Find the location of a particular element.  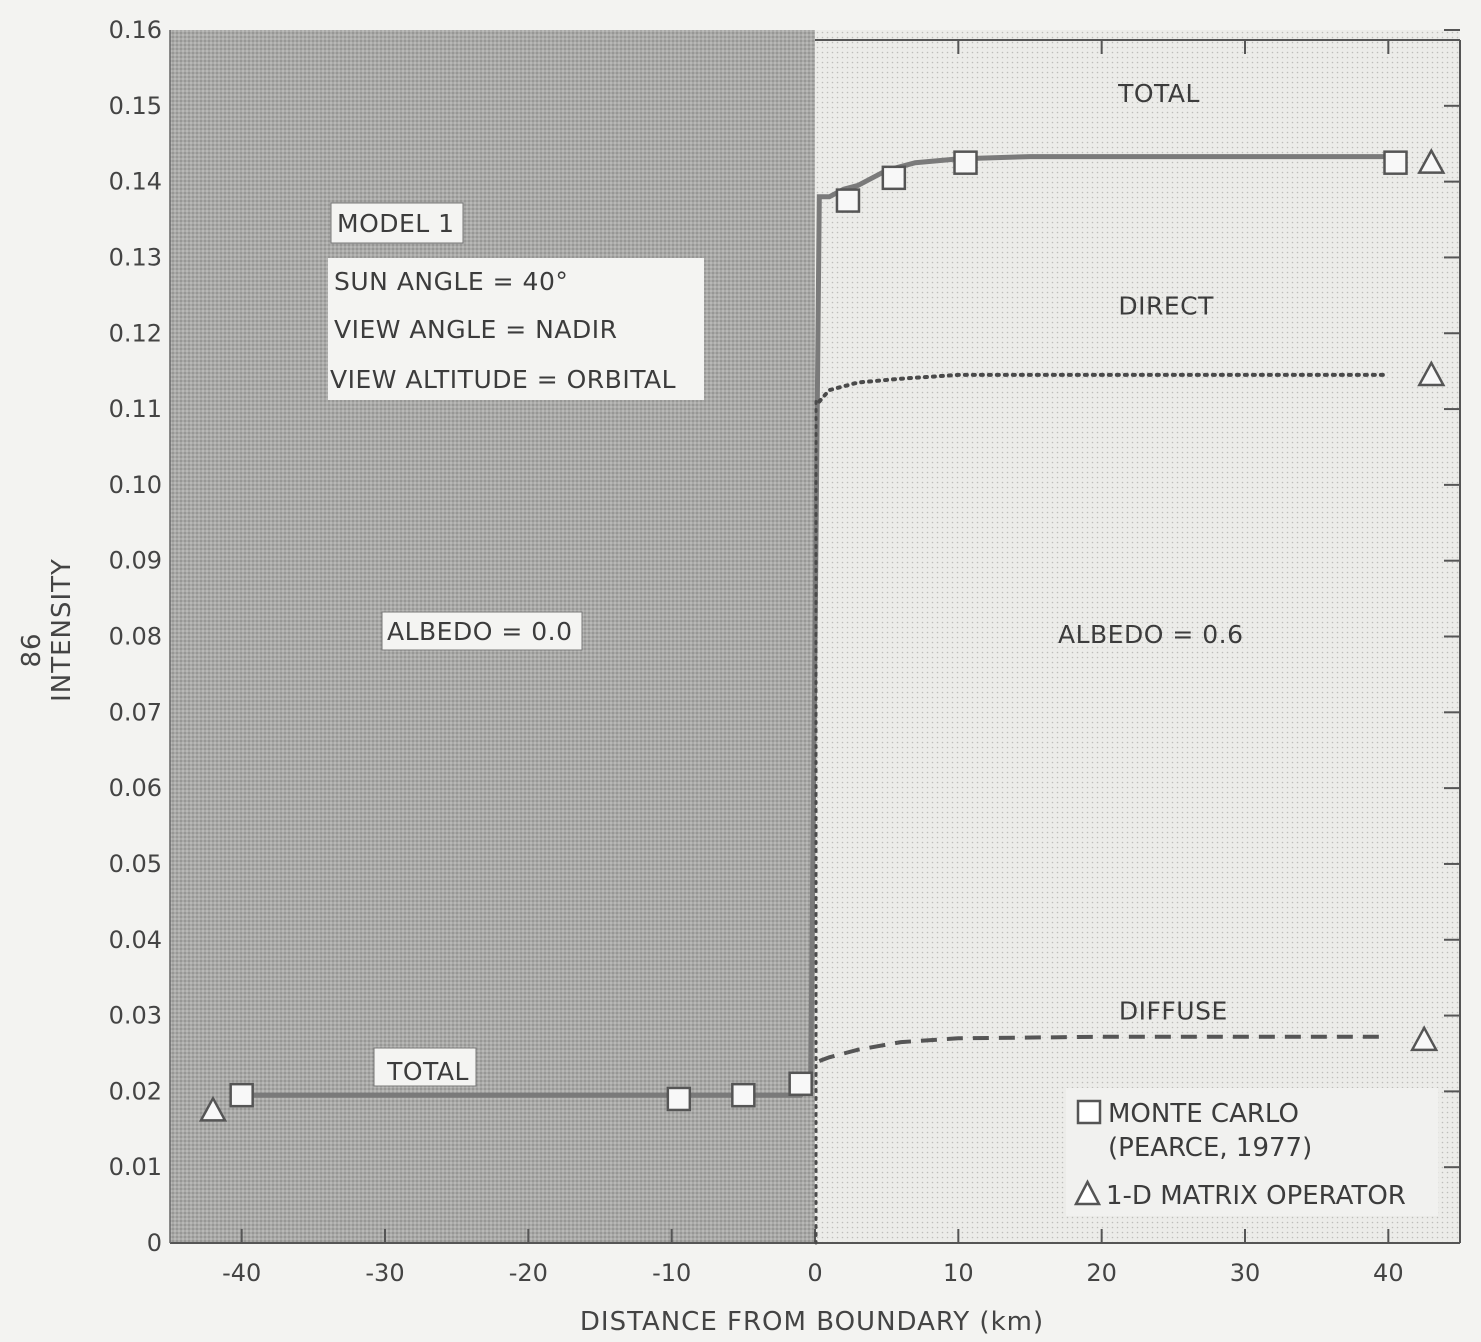

total-right-label: TOTAL is located at coordinates (1158, 93).